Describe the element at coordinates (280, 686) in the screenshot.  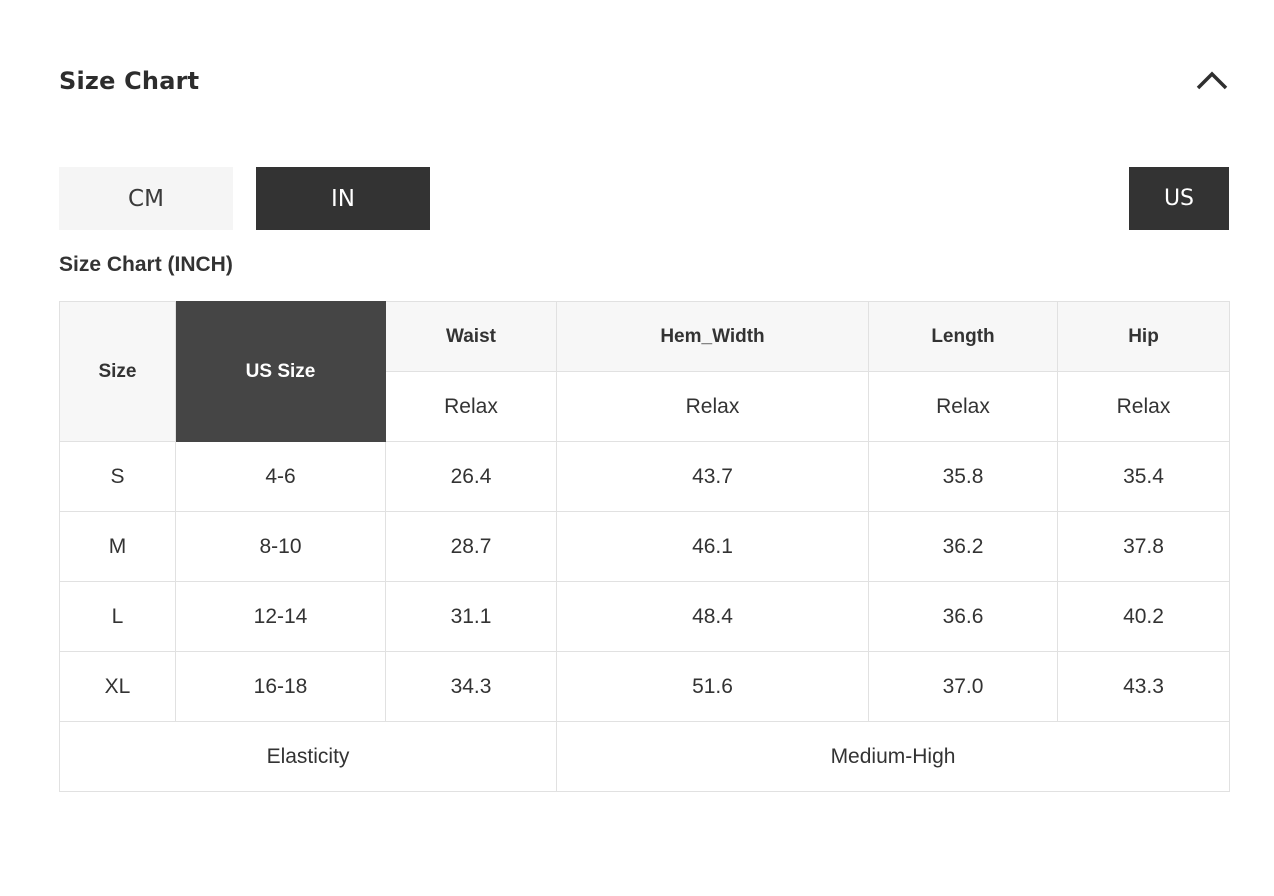
I see `us-size-cell: 16-18` at that location.